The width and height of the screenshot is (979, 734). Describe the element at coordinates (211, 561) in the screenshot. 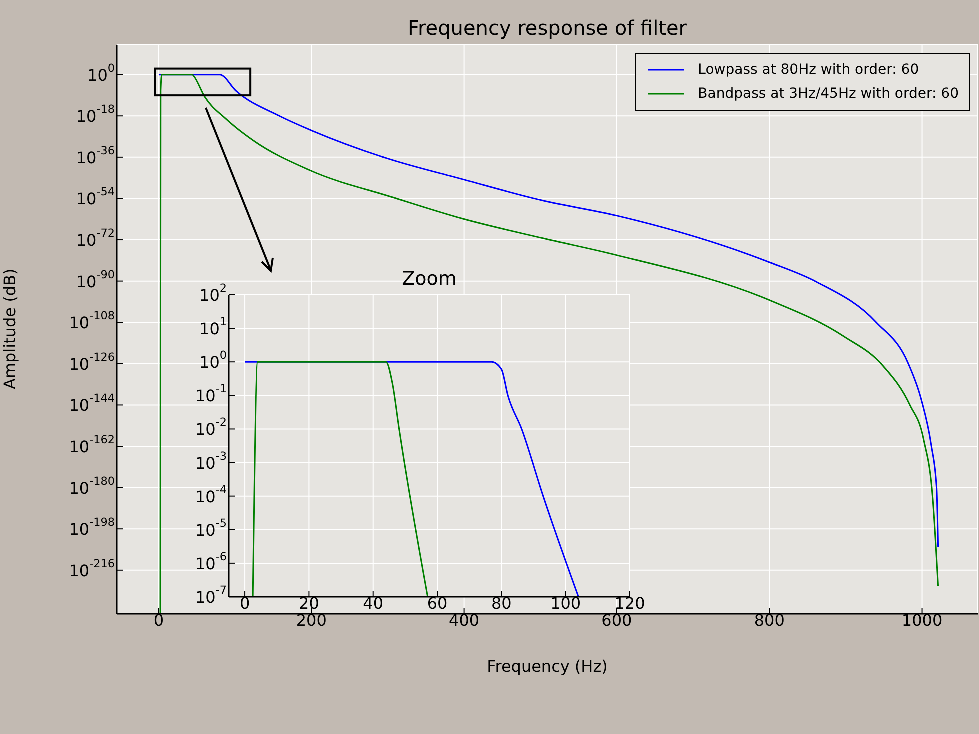

I see `y-tick-label: 10$^{-6}$` at that location.